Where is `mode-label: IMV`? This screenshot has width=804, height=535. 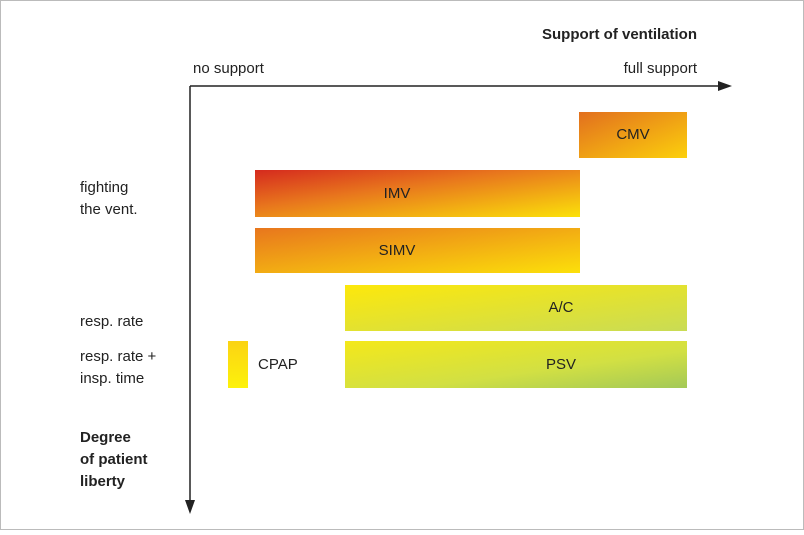 mode-label: IMV is located at coordinates (397, 193).